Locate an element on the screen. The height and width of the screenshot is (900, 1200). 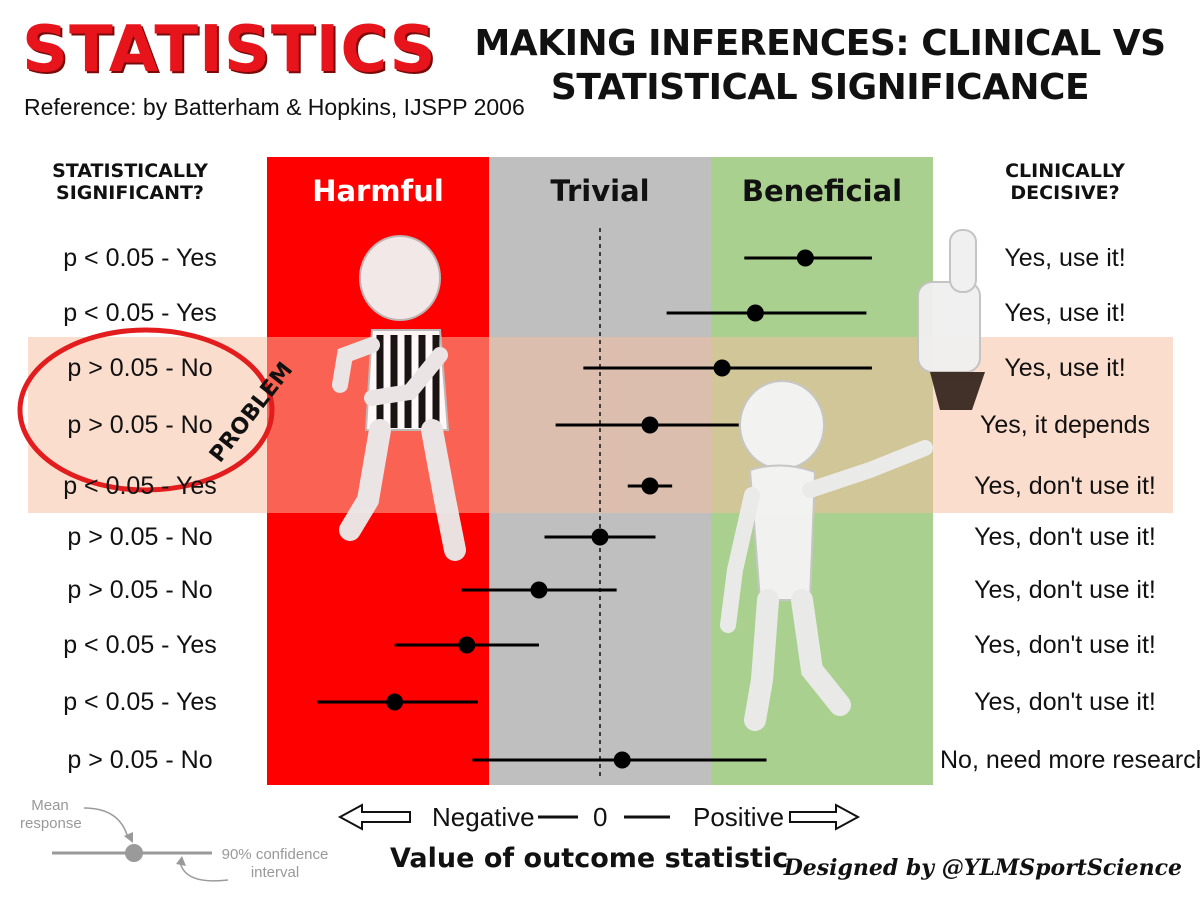
problem-circle is located at coordinates (146, 410).